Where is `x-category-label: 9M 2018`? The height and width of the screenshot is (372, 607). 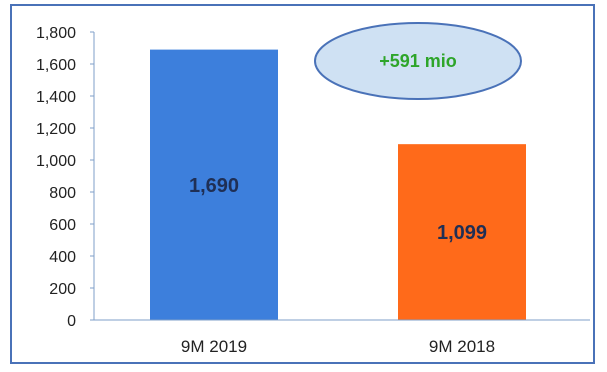 x-category-label: 9M 2018 is located at coordinates (462, 346).